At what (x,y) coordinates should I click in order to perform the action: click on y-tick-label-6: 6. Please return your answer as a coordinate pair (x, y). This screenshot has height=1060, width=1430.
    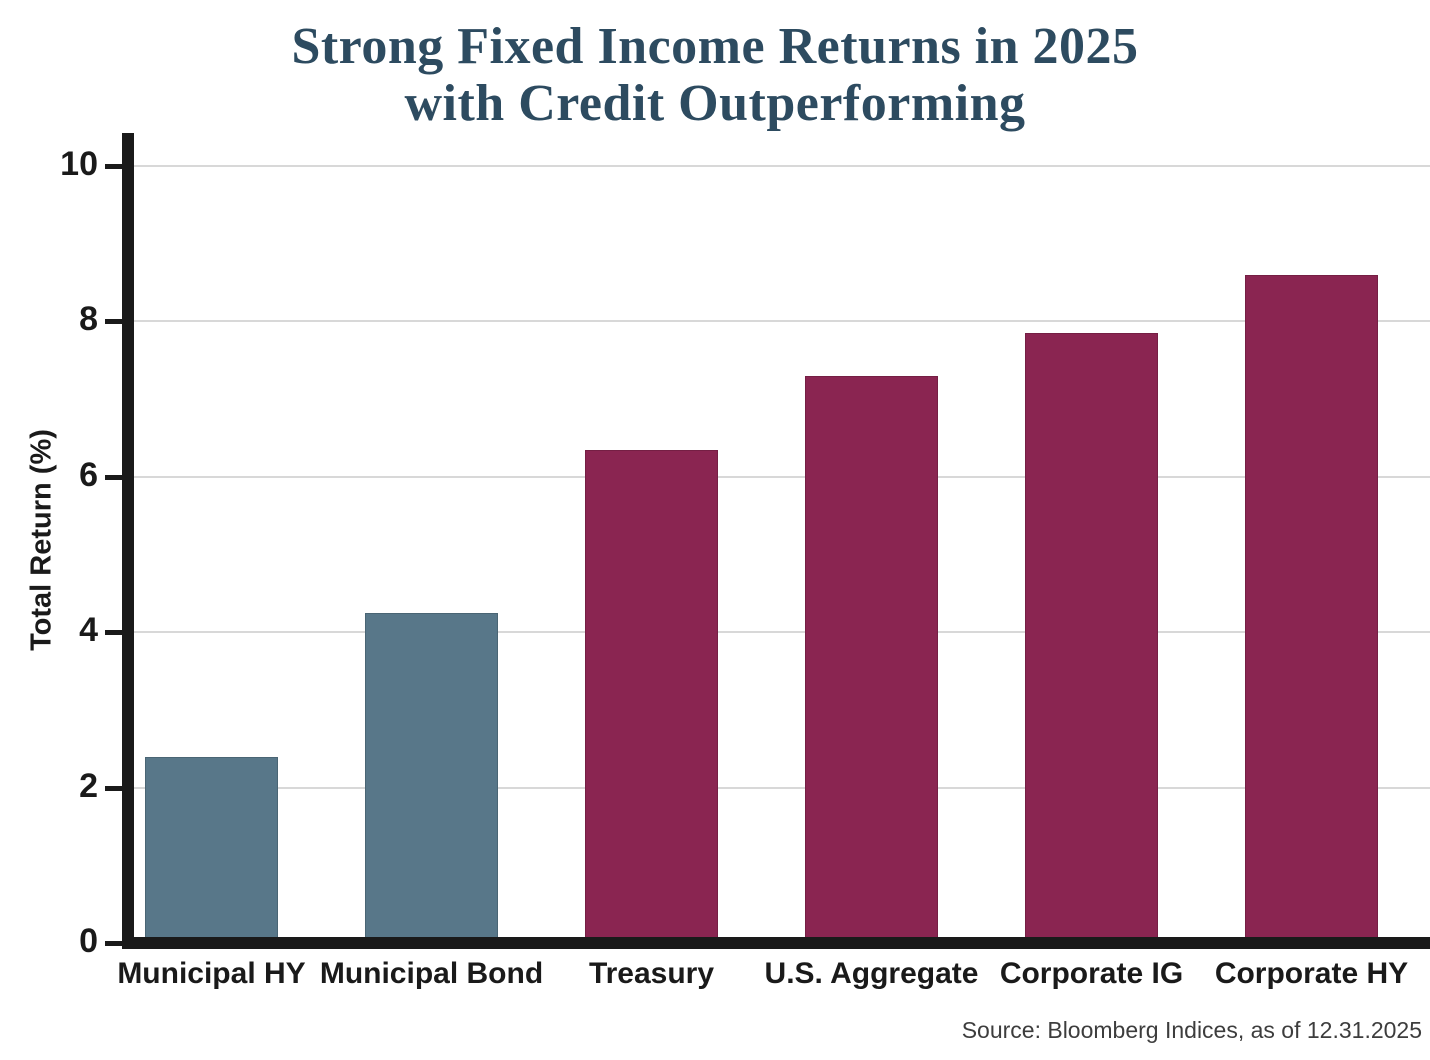
    Looking at the image, I should click on (88, 474).